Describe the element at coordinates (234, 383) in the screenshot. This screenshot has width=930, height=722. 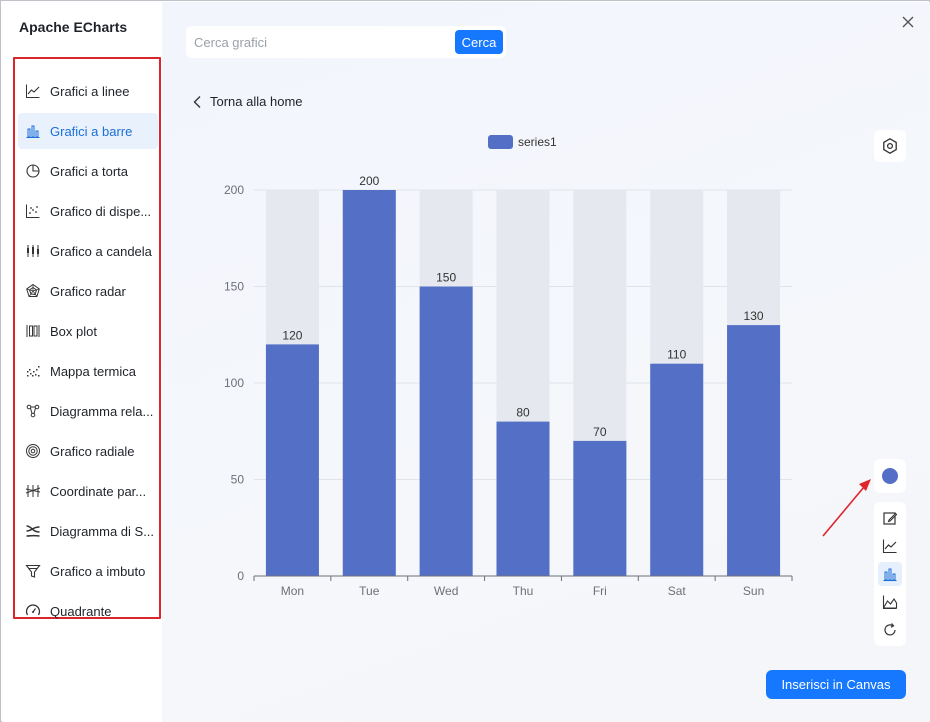
I see `y-tick-label: 100` at that location.